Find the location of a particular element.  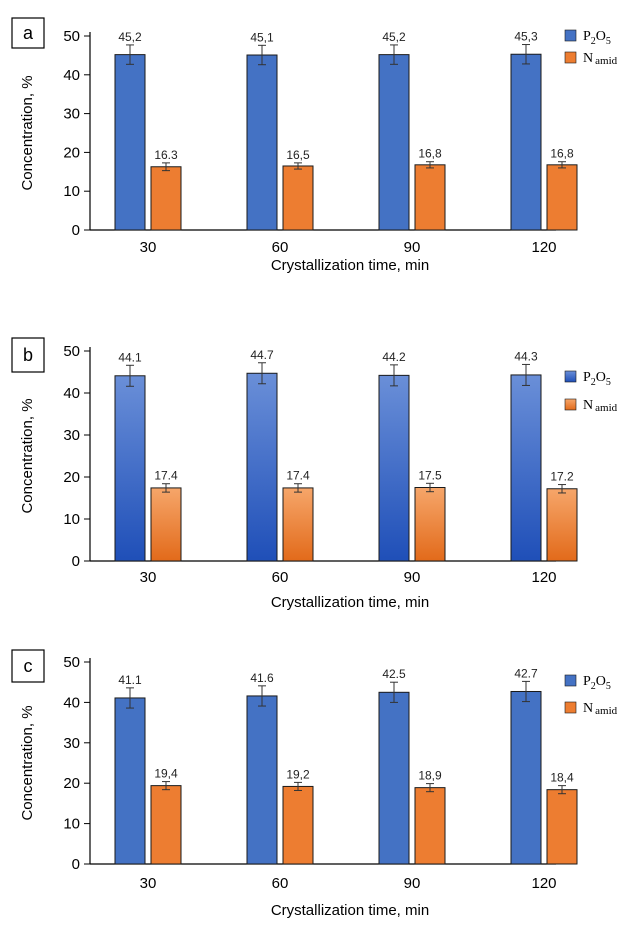

data-label: 44.1 is located at coordinates (130, 357).